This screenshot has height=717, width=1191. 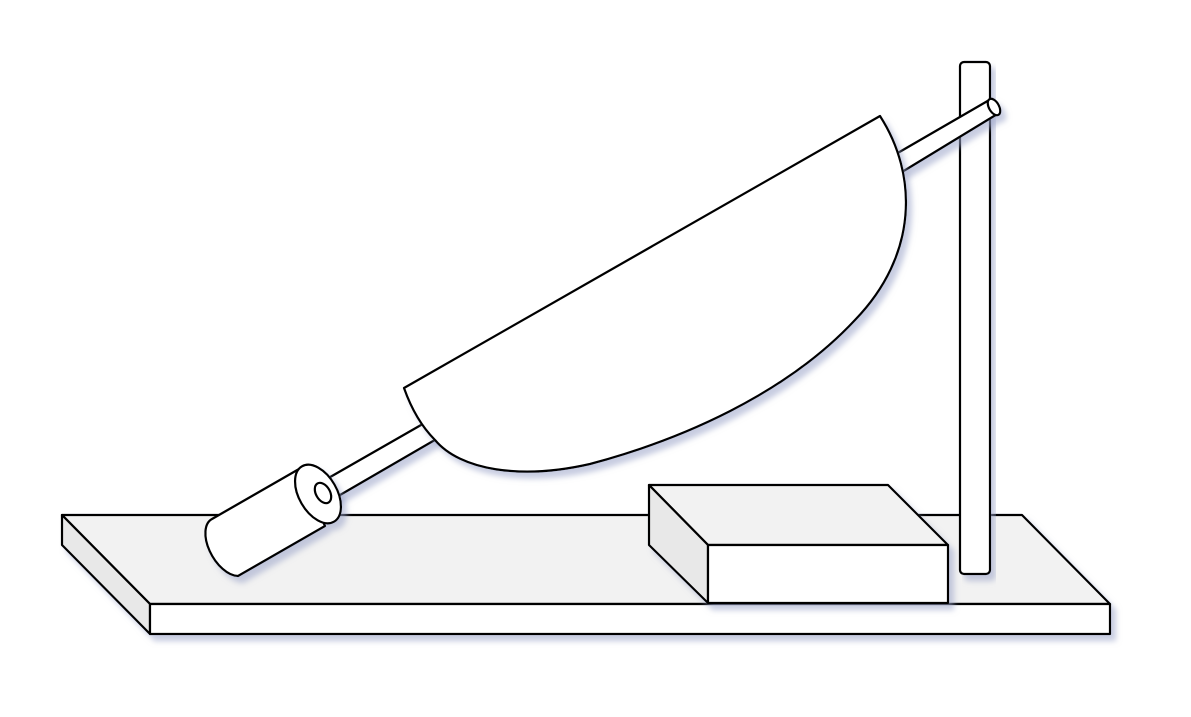 I want to click on vertical-post-bar, so click(x=975, y=318).